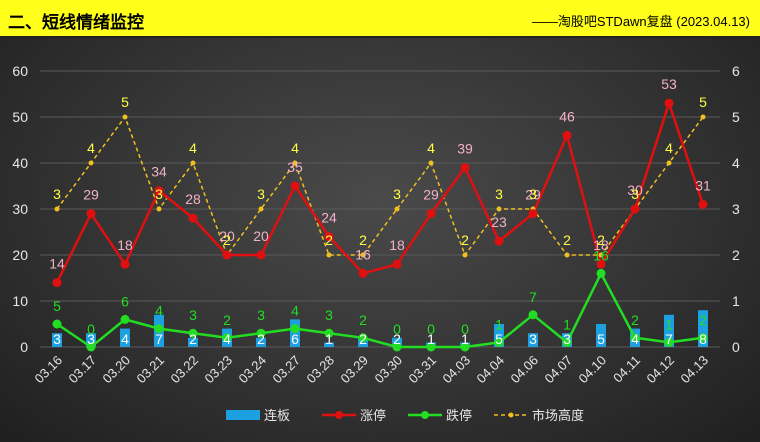 This screenshot has width=760, height=442. Describe the element at coordinates (329, 218) in the screenshot. I see `data-label-zhangting: 24` at that location.